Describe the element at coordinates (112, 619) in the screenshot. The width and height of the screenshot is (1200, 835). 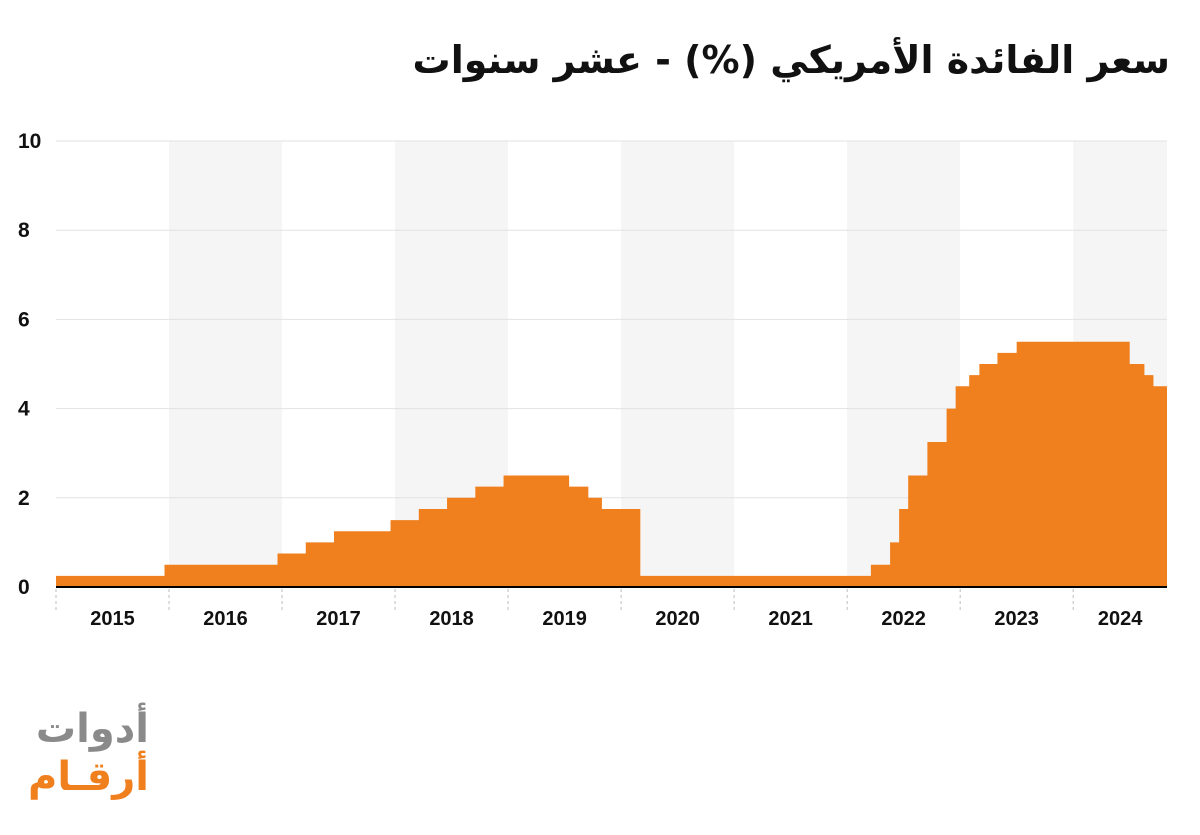
I see `x-tick-label: 2015` at that location.